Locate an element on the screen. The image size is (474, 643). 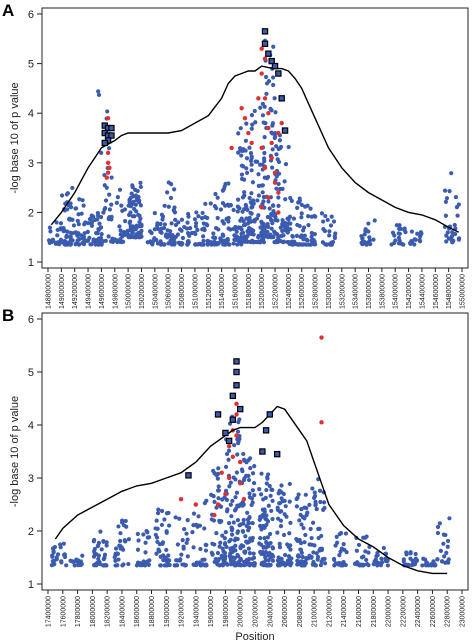
panel-b-square-marker is located at coordinates (240, 409).